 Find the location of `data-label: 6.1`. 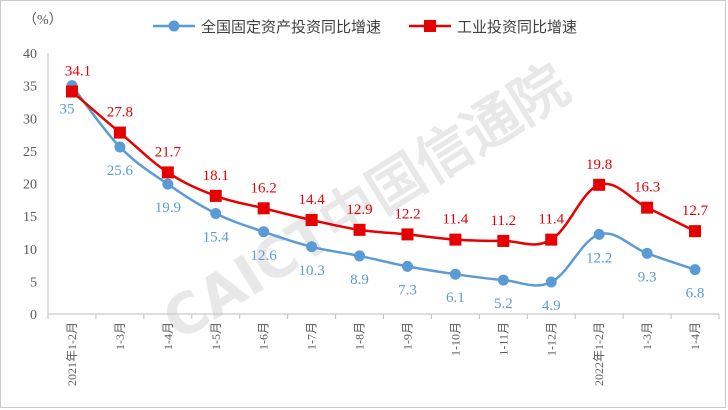

data-label: 6.1 is located at coordinates (455, 298).